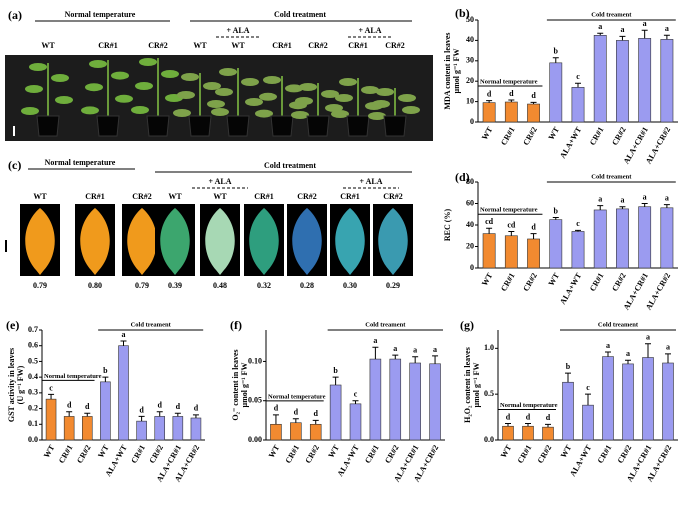 Image resolution: width=700 pixels, height=525 pixels. Describe the element at coordinates (236, 325) in the screenshot. I see `panel-label: (f)` at that location.